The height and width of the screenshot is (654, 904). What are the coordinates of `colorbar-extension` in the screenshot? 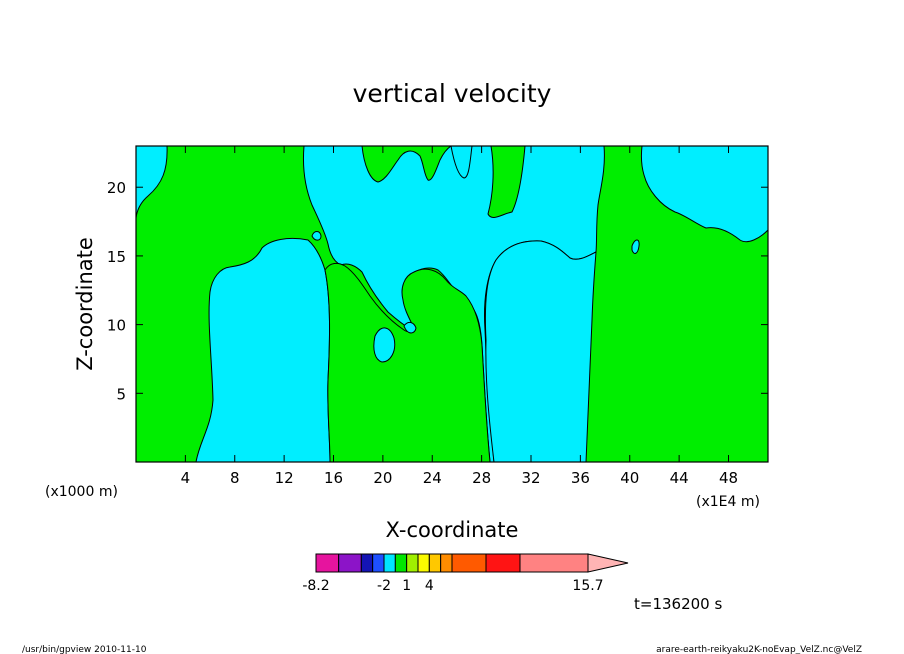 It's located at (608, 563).